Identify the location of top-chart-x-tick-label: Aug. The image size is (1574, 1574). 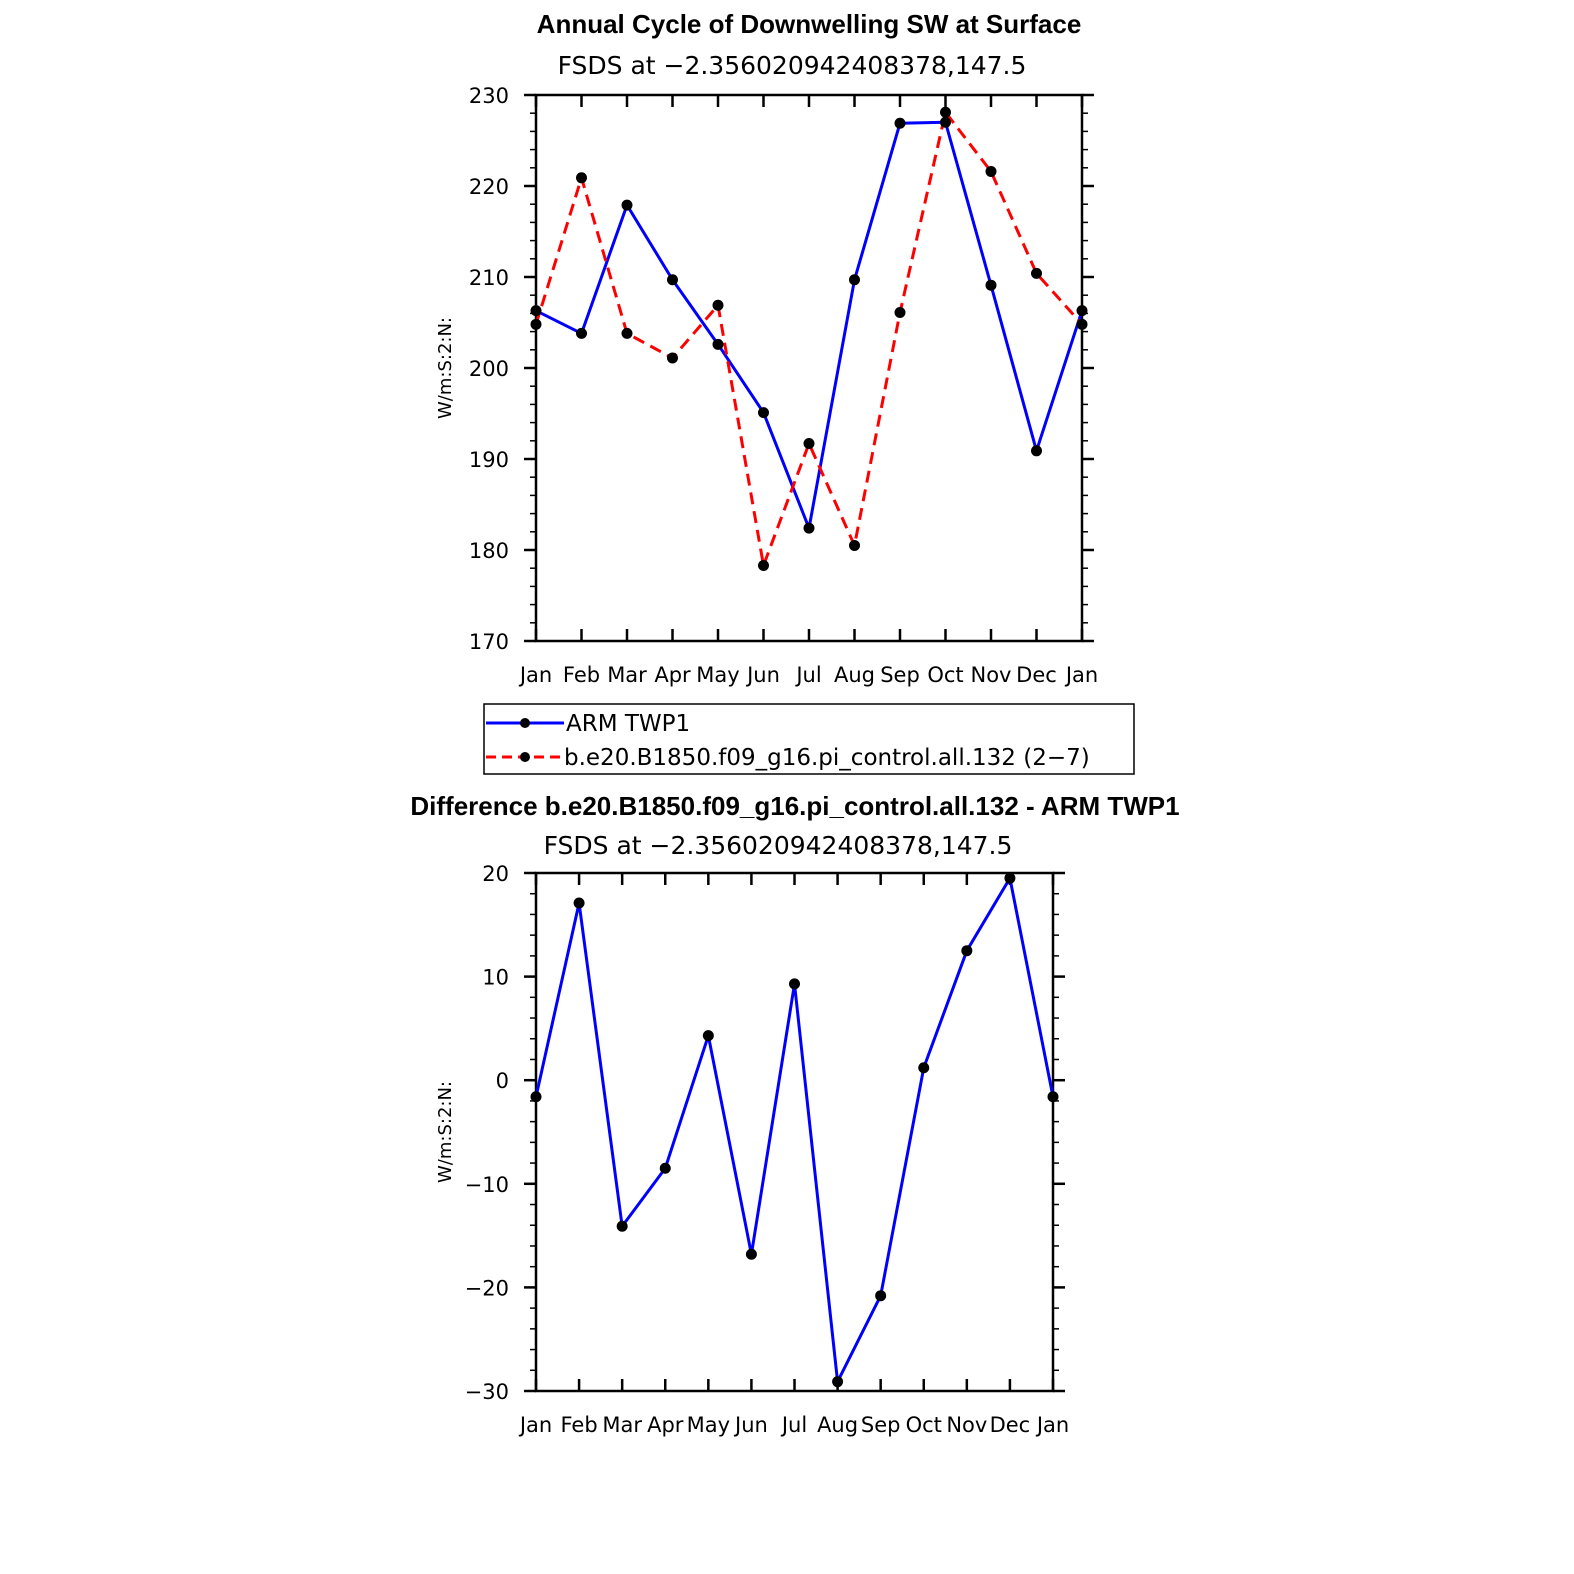
(854, 675).